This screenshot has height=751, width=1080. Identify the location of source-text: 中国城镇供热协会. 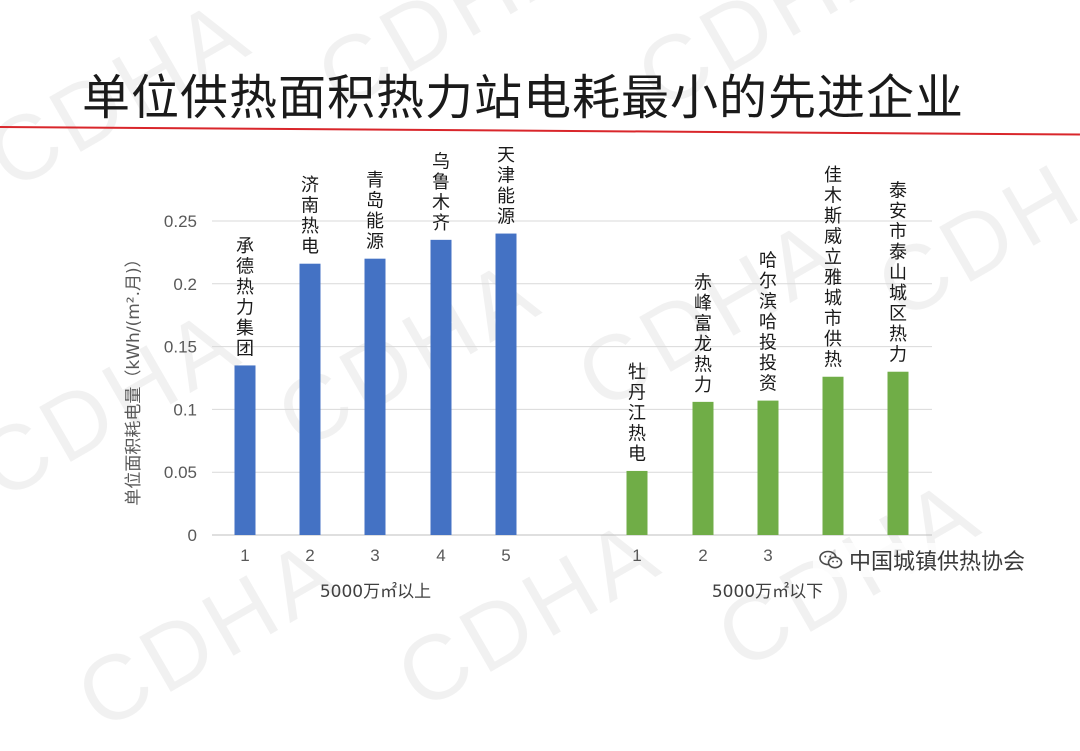
(937, 562).